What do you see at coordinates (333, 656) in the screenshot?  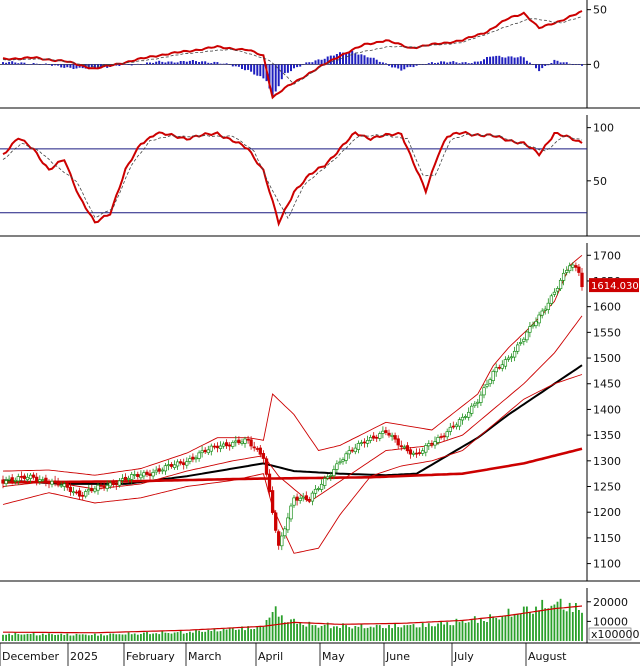 I see `month-label: May` at bounding box center [333, 656].